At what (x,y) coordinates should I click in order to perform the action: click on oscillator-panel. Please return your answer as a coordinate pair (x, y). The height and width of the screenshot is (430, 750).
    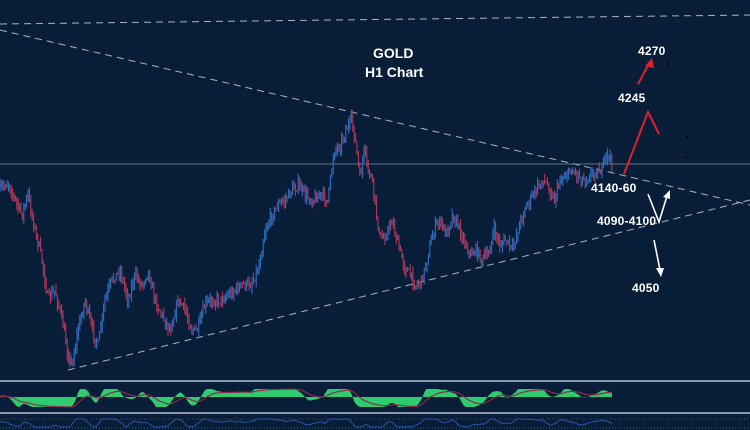
    Looking at the image, I should click on (306, 398).